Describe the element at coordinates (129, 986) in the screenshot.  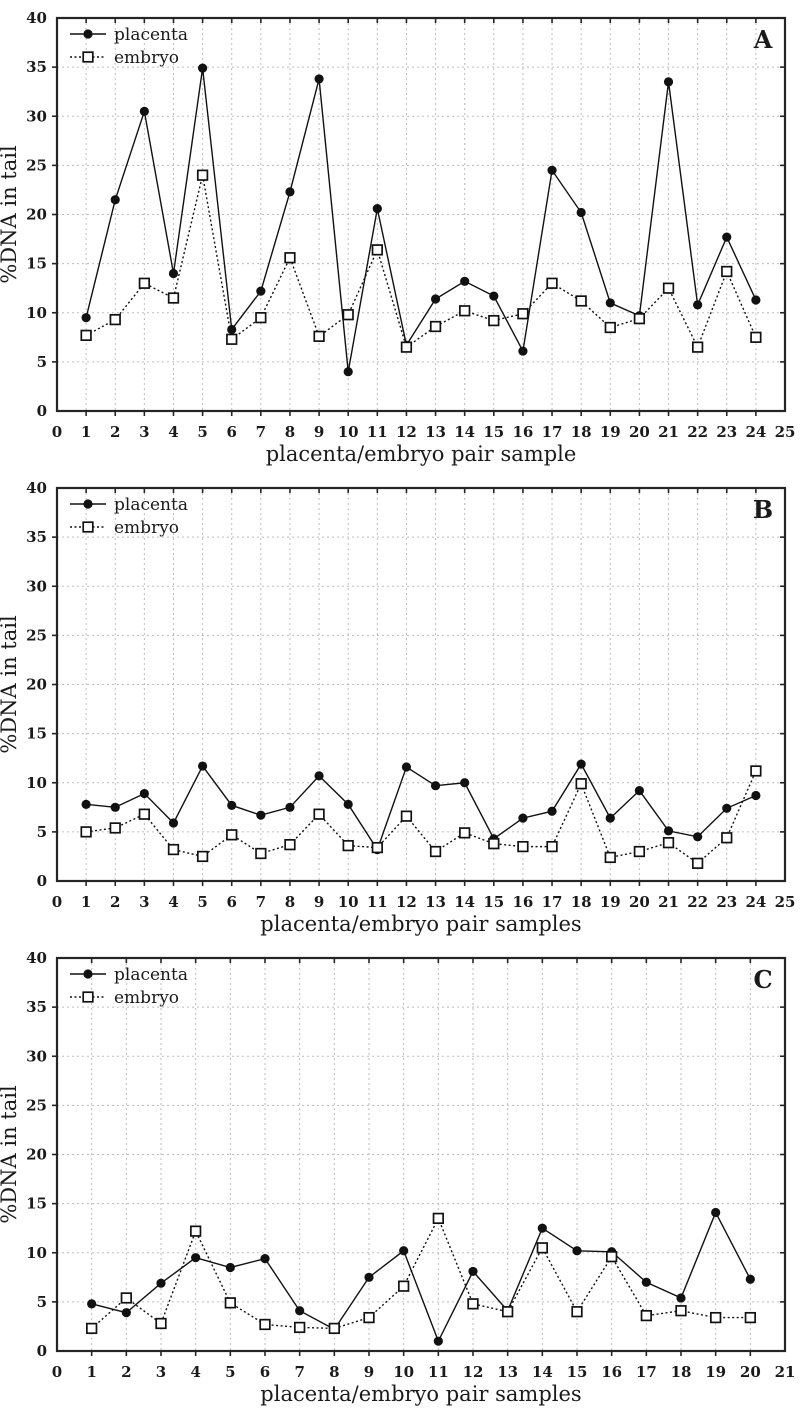
I see `legend: placenta embryo` at that location.